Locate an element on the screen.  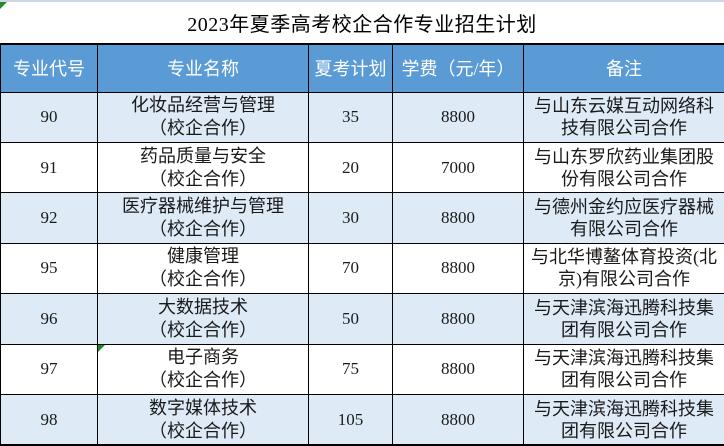
cell-summer-plan: 20 is located at coordinates (350, 167).